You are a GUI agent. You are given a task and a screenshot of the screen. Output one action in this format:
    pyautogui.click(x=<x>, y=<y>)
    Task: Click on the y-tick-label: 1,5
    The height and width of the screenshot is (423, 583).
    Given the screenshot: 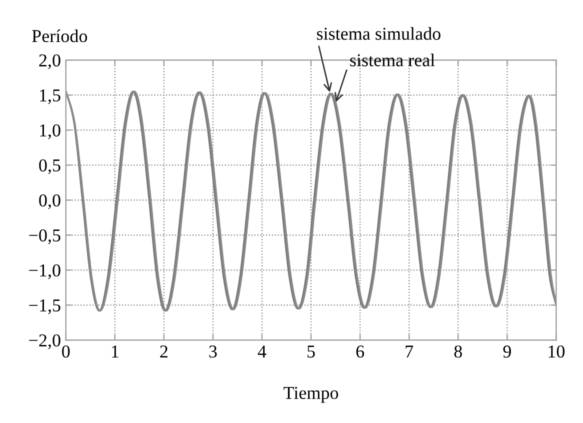 What is the action you would take?
    pyautogui.click(x=50, y=96)
    